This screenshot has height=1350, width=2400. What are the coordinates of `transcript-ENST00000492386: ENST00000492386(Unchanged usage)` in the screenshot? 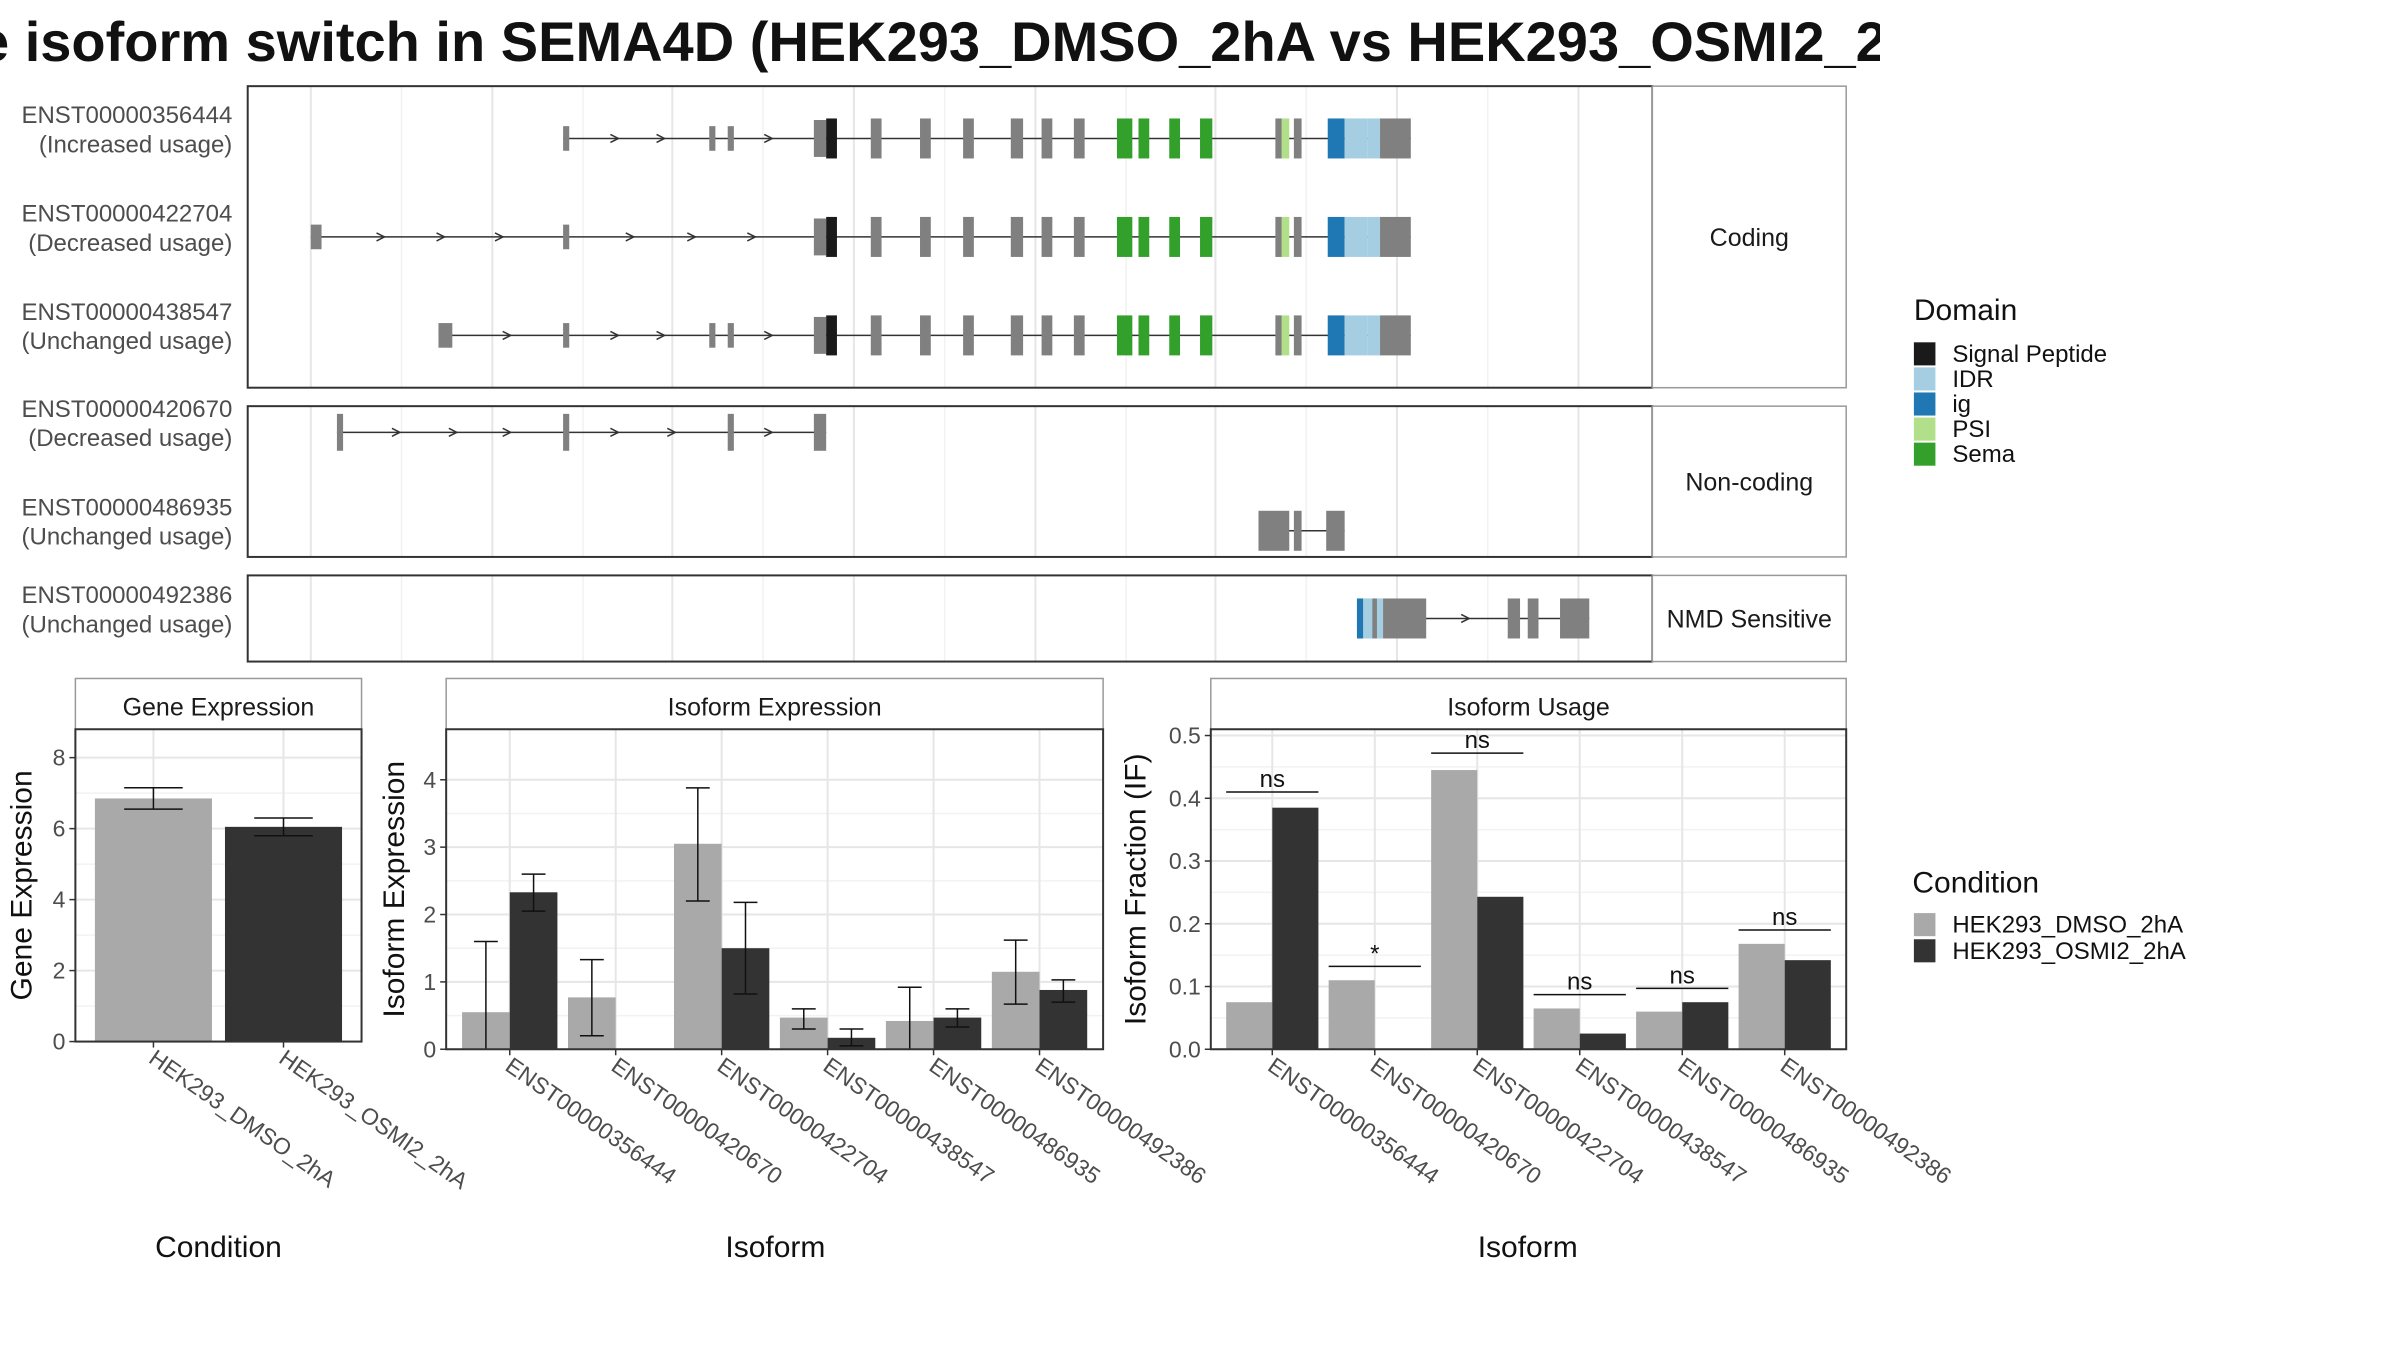 It's located at (805, 610).